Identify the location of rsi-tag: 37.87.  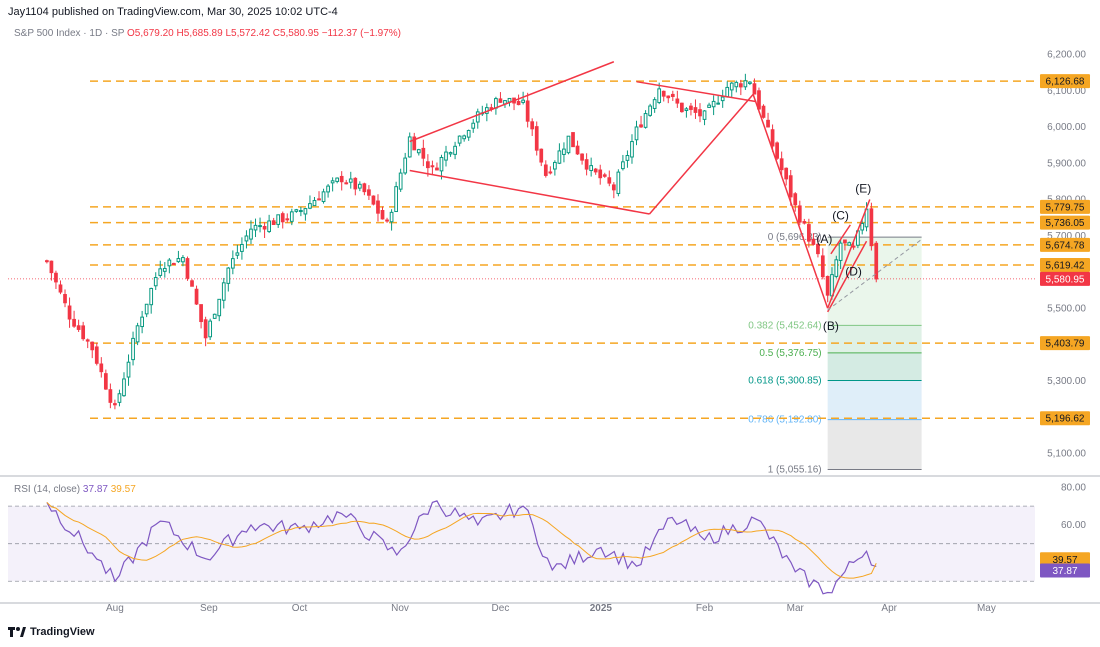
(1064, 571).